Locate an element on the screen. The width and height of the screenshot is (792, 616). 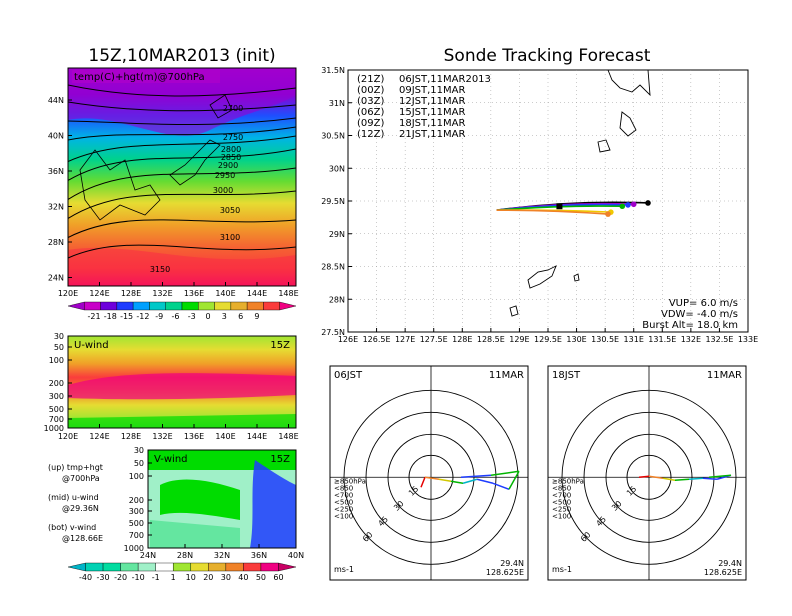
map-lon-label: 144E is located at coordinates (257, 293).